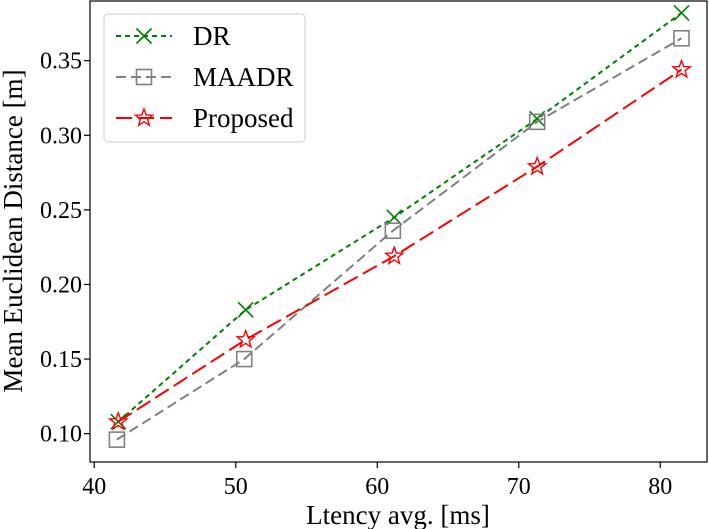 The image size is (709, 529). I want to click on x-tick-label: 70, so click(519, 487).